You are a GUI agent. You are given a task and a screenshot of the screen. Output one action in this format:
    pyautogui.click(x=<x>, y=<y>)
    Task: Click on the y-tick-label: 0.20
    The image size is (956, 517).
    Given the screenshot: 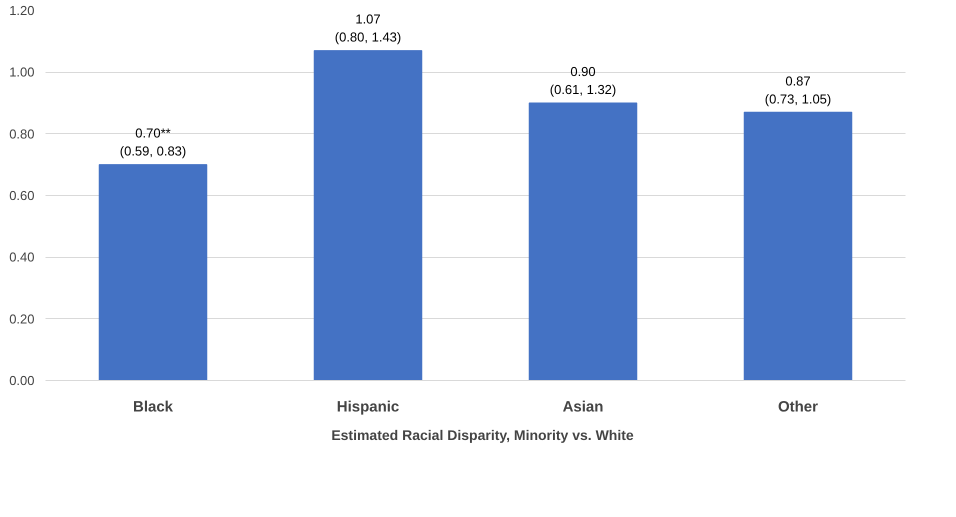 What is the action you would take?
    pyautogui.click(x=22, y=318)
    